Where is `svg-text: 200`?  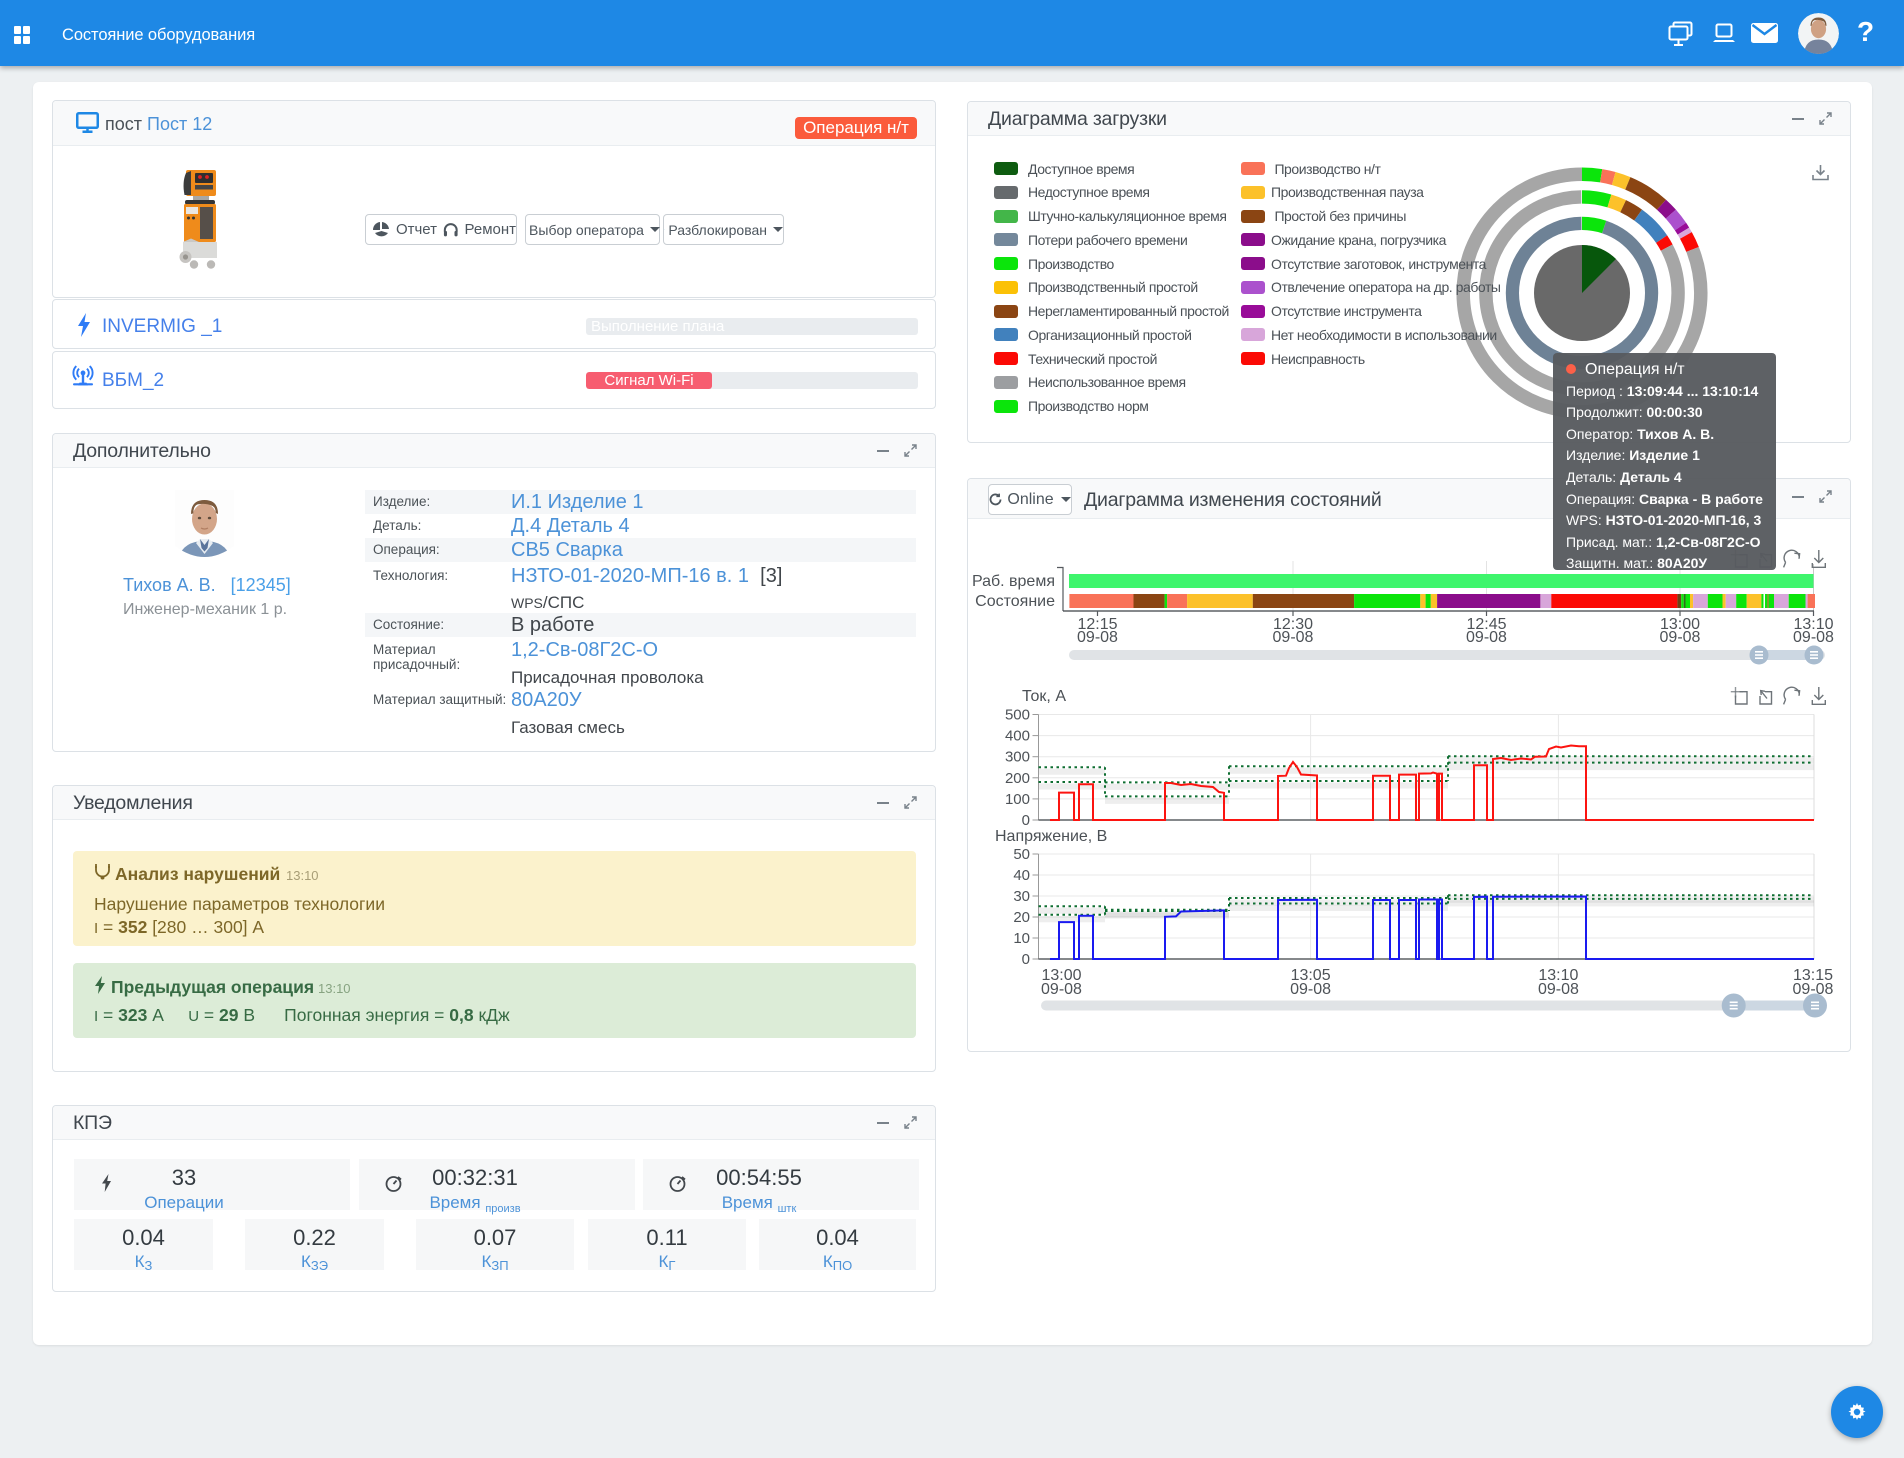
svg-text: 200 is located at coordinates (1017, 778).